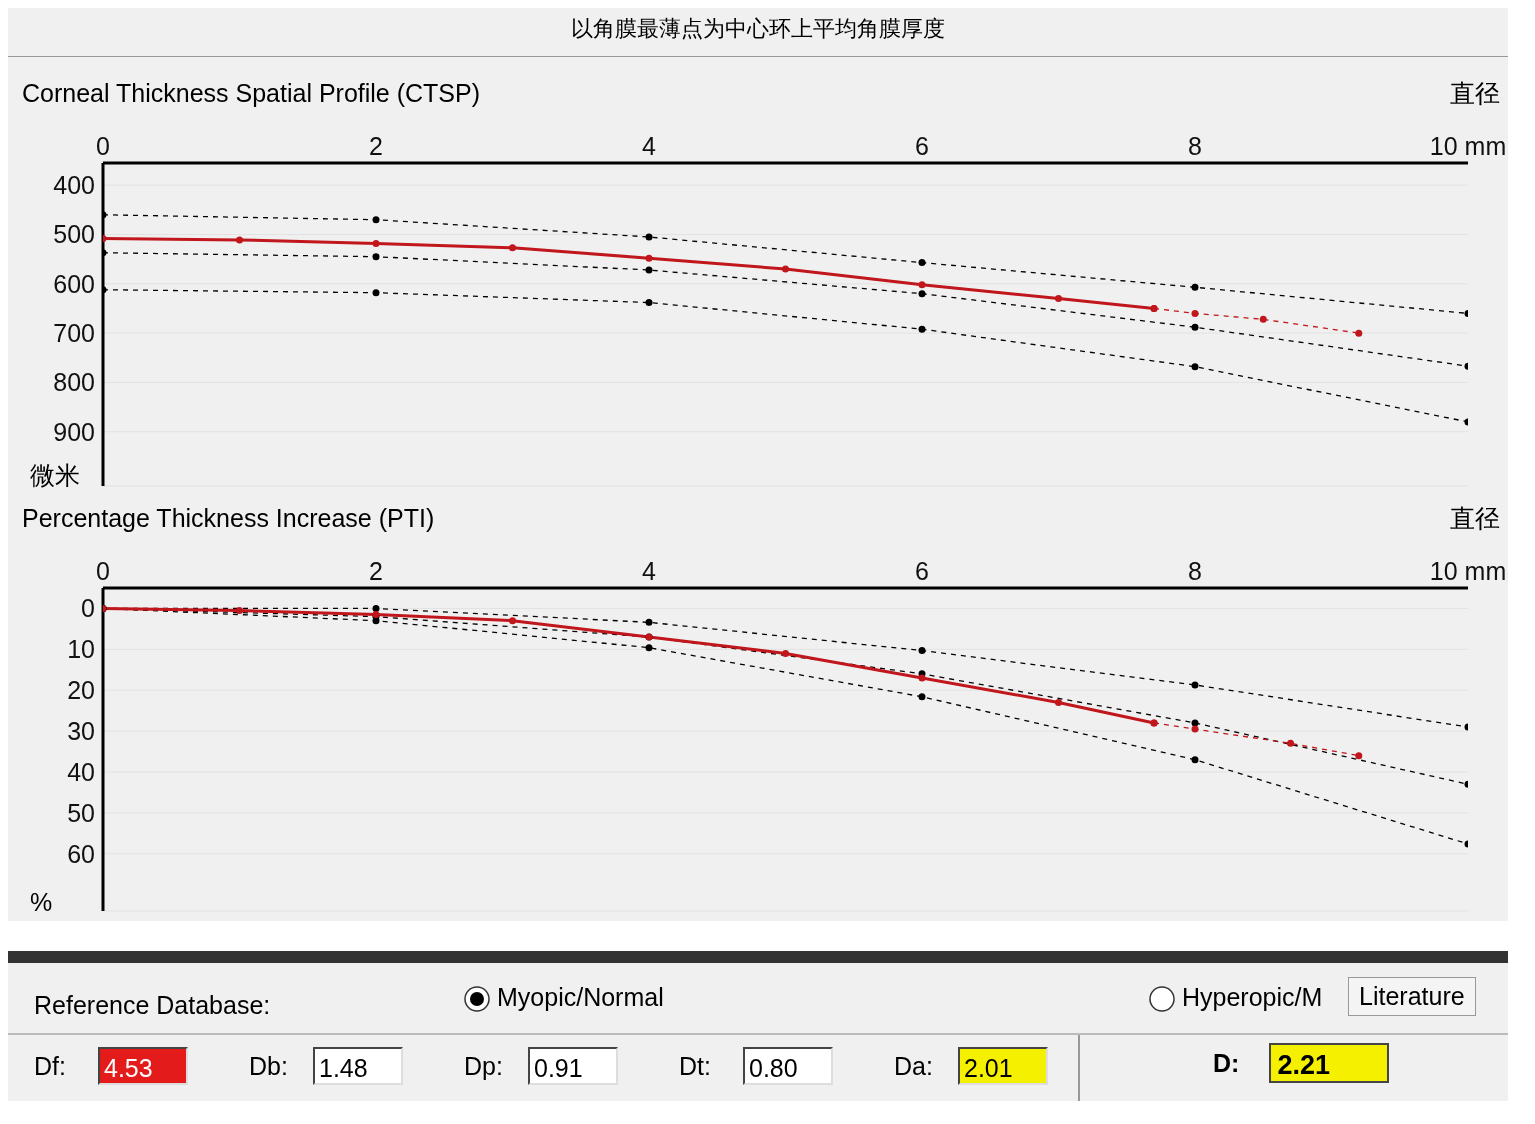  What do you see at coordinates (580, 998) in the screenshot?
I see `text: Myopic/Normal` at bounding box center [580, 998].